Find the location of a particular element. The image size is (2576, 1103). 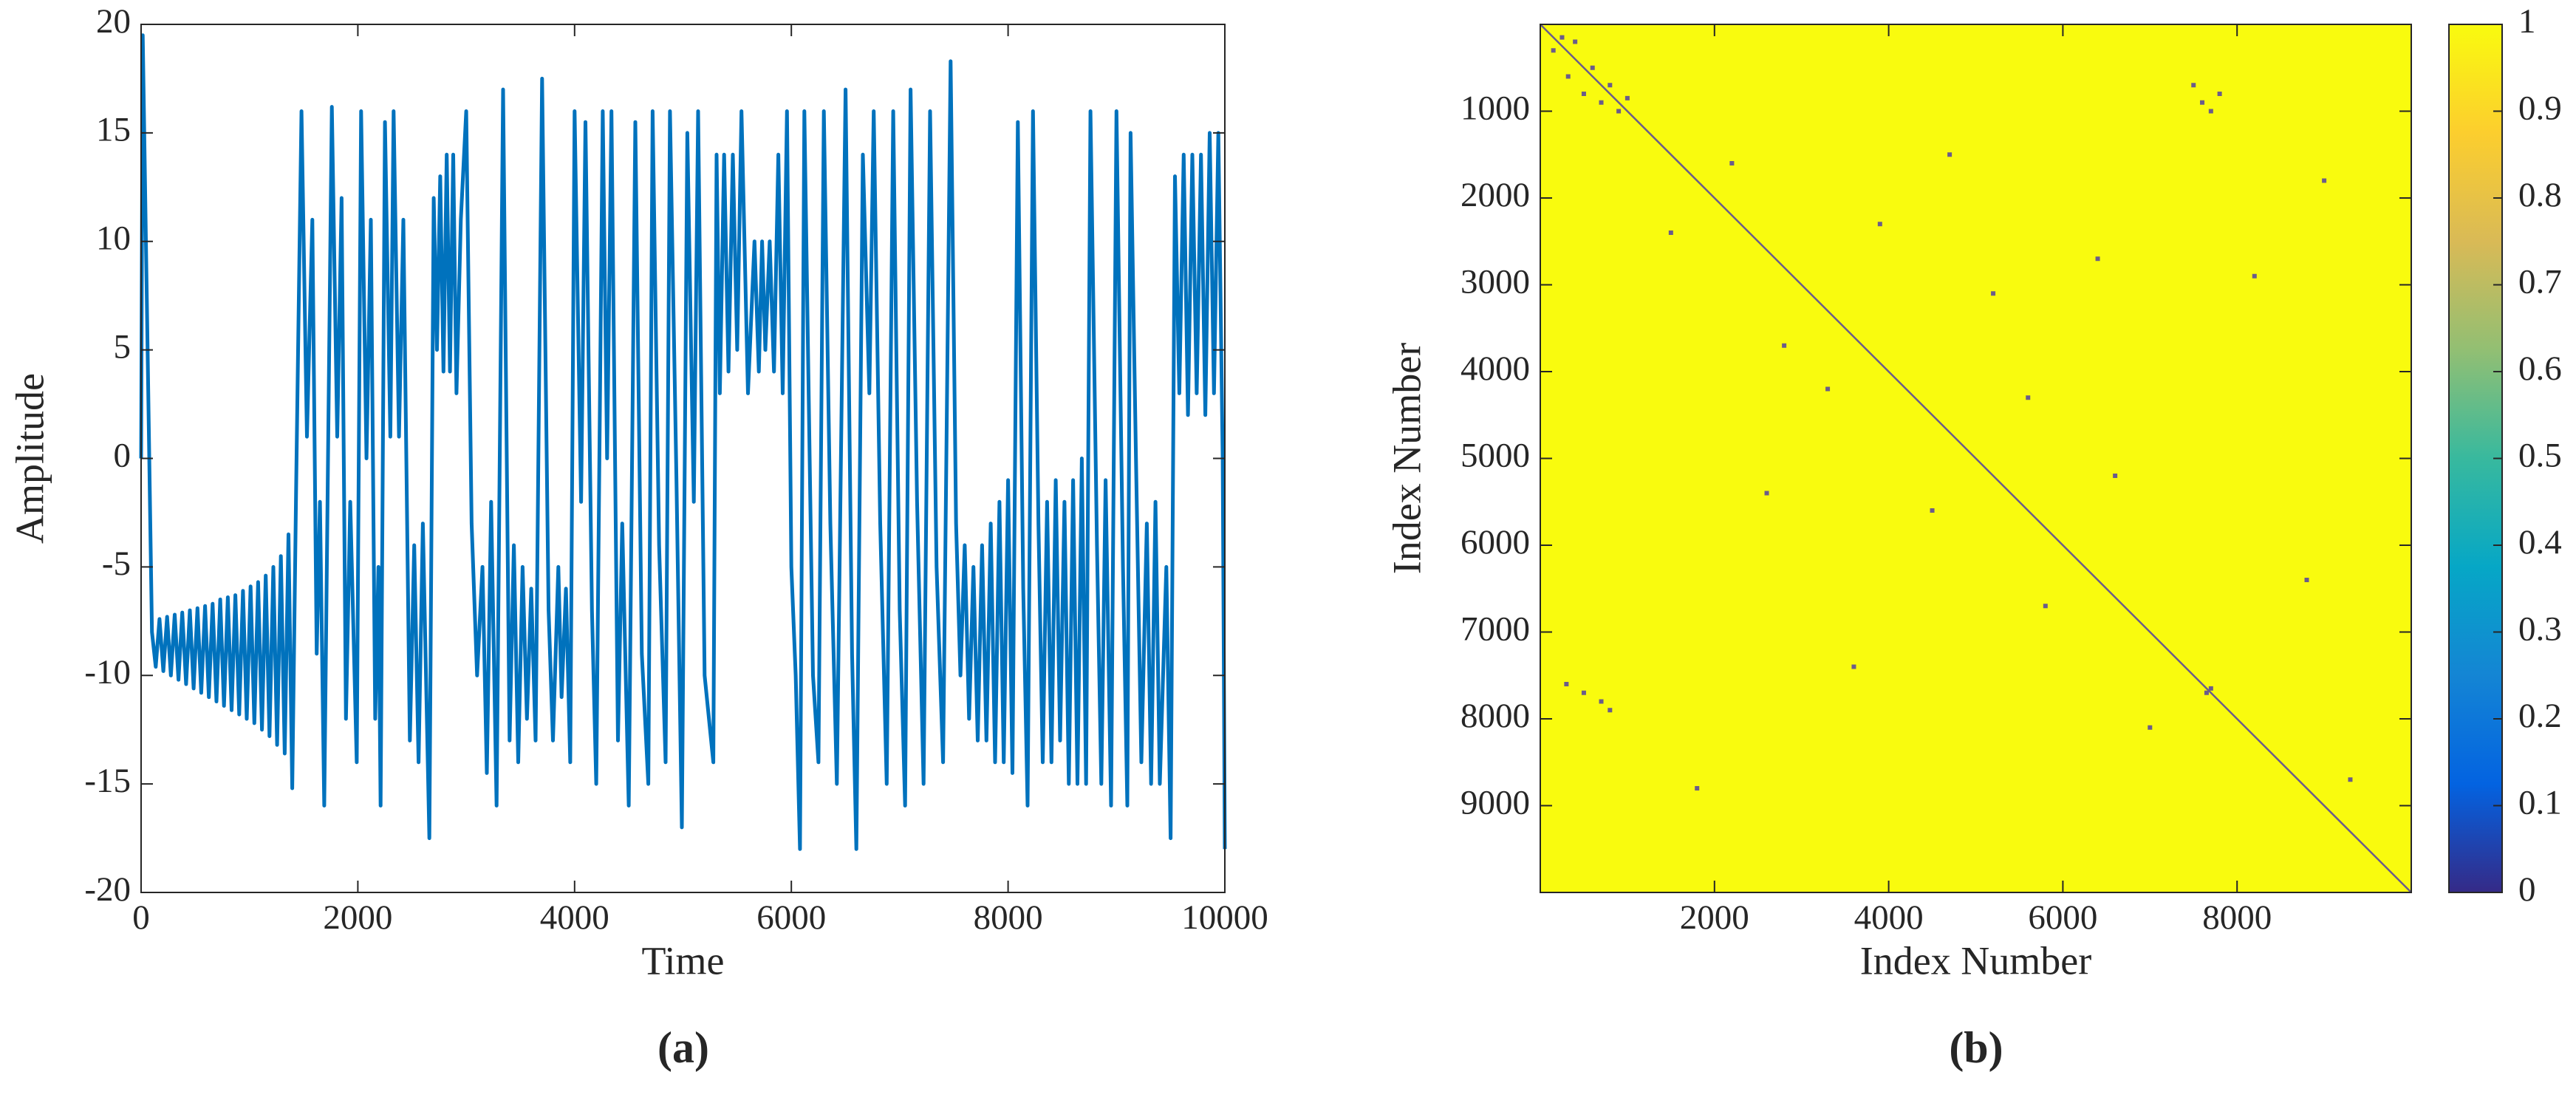

colorbar-tick-label: 0.6 is located at coordinates (2540, 368).